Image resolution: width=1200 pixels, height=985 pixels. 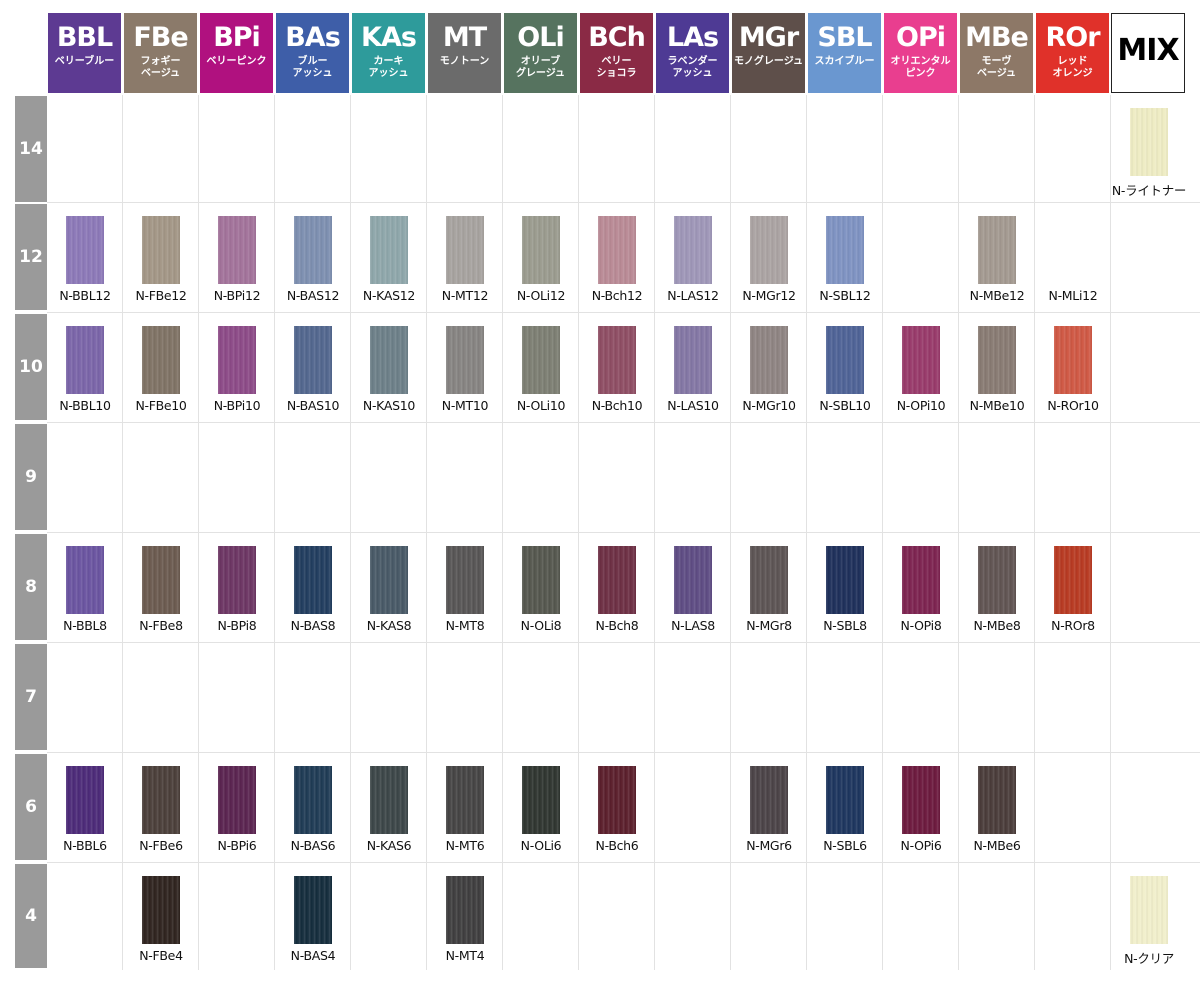 I want to click on swatch-label: N-MBe8, so click(x=997, y=625).